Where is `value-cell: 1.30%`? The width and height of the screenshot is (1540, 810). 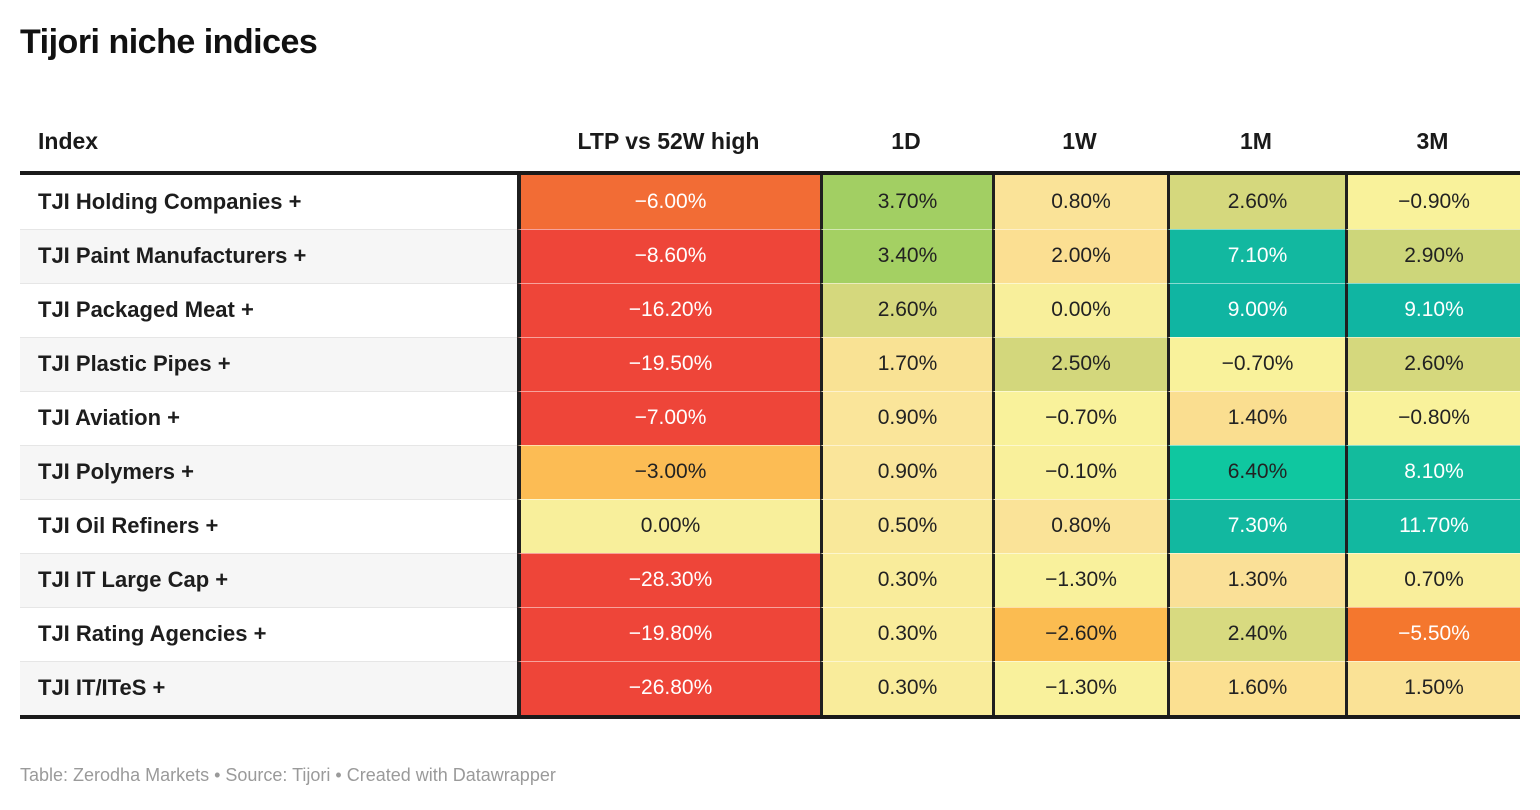
value-cell: 1.30% is located at coordinates (1256, 579).